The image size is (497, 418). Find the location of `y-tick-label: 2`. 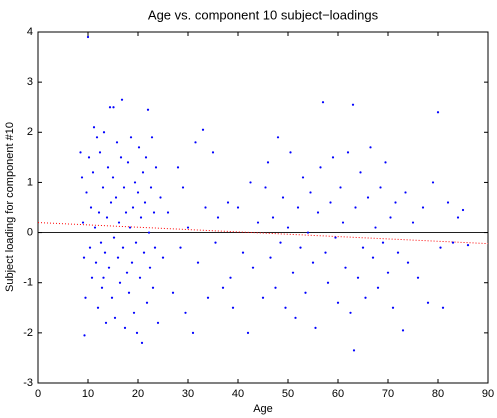

y-tick-label: 2 is located at coordinates (30, 132).